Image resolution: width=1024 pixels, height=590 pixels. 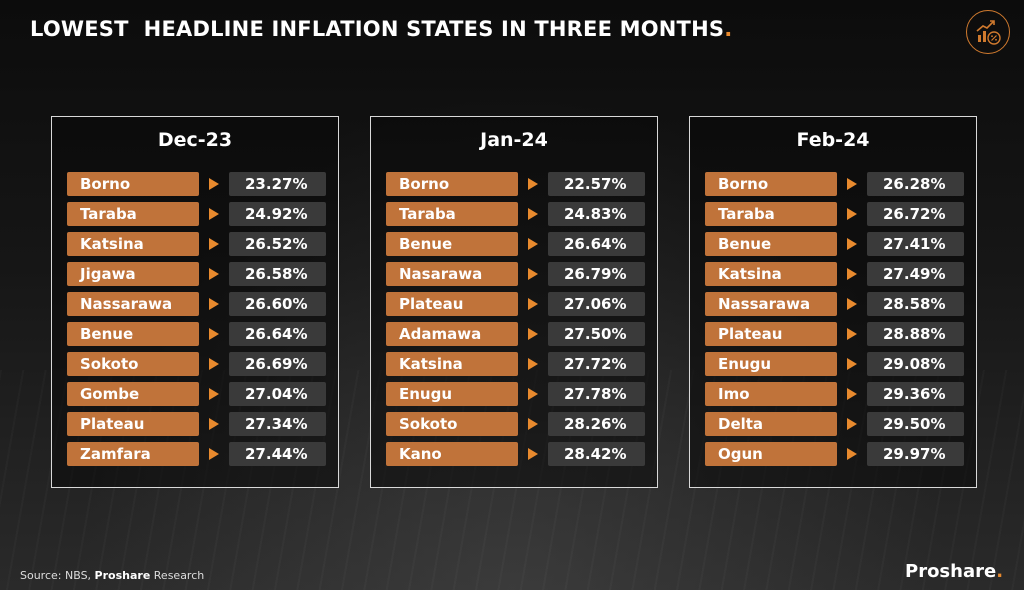 I want to click on inflation-value: 26.58%, so click(x=277, y=274).